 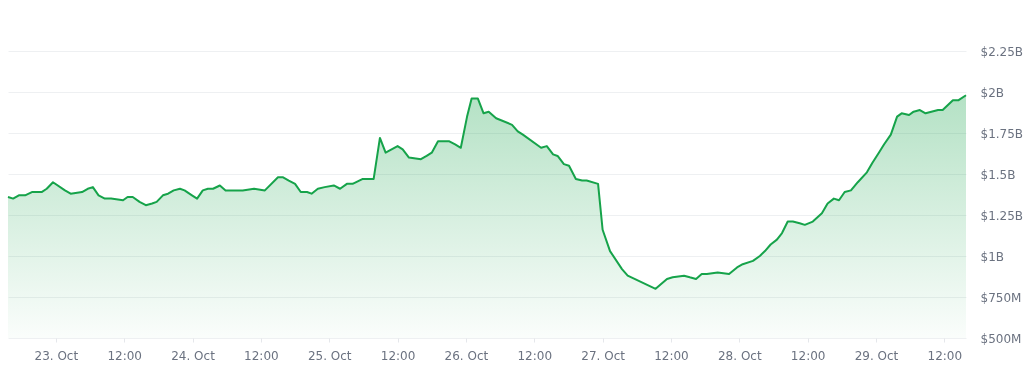 What do you see at coordinates (1001, 297) in the screenshot?
I see `y-tick-label: $750M` at bounding box center [1001, 297].